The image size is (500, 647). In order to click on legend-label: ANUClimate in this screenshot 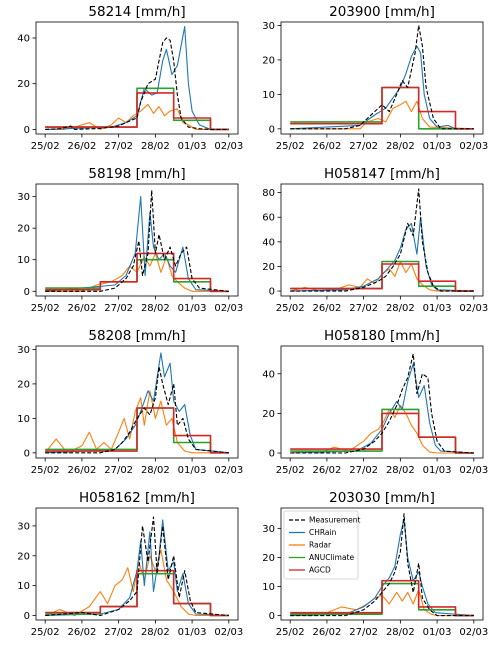, I will do `click(331, 557)`.